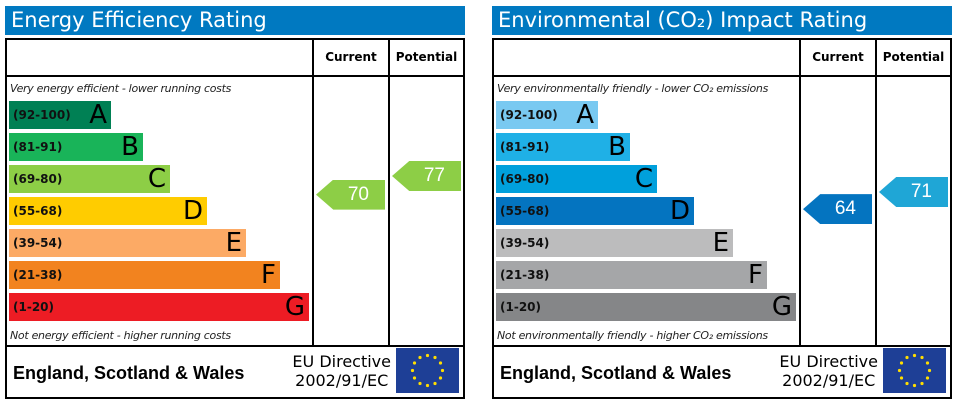 The height and width of the screenshot is (404, 957). Describe the element at coordinates (235, 20) in the screenshot. I see `panel-title: Energy Efficiency Rating` at that location.